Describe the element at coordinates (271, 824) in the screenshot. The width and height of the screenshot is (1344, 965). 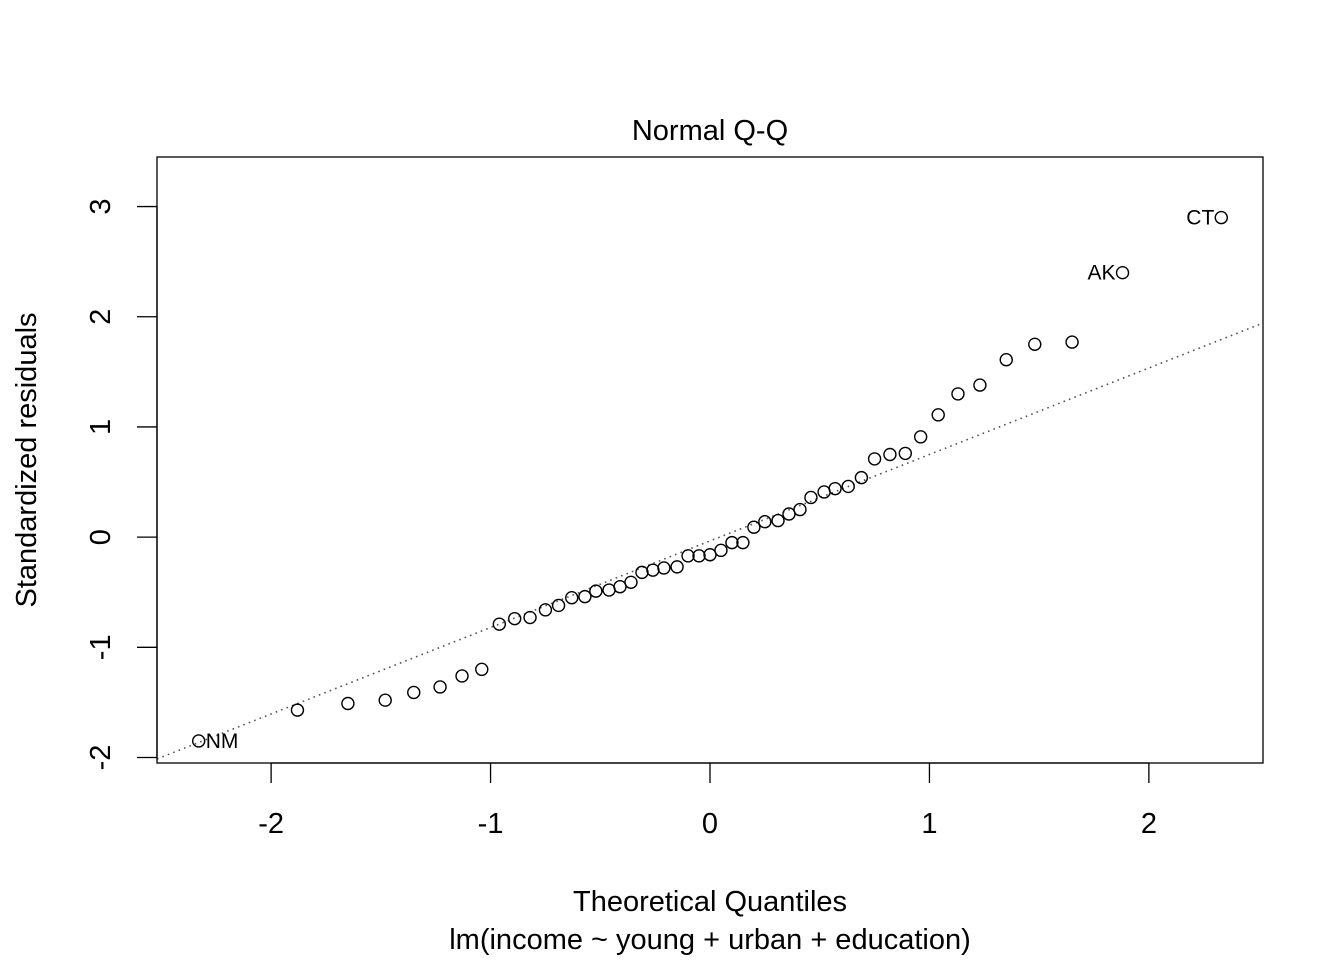
I see `x-tick-label: -2` at that location.